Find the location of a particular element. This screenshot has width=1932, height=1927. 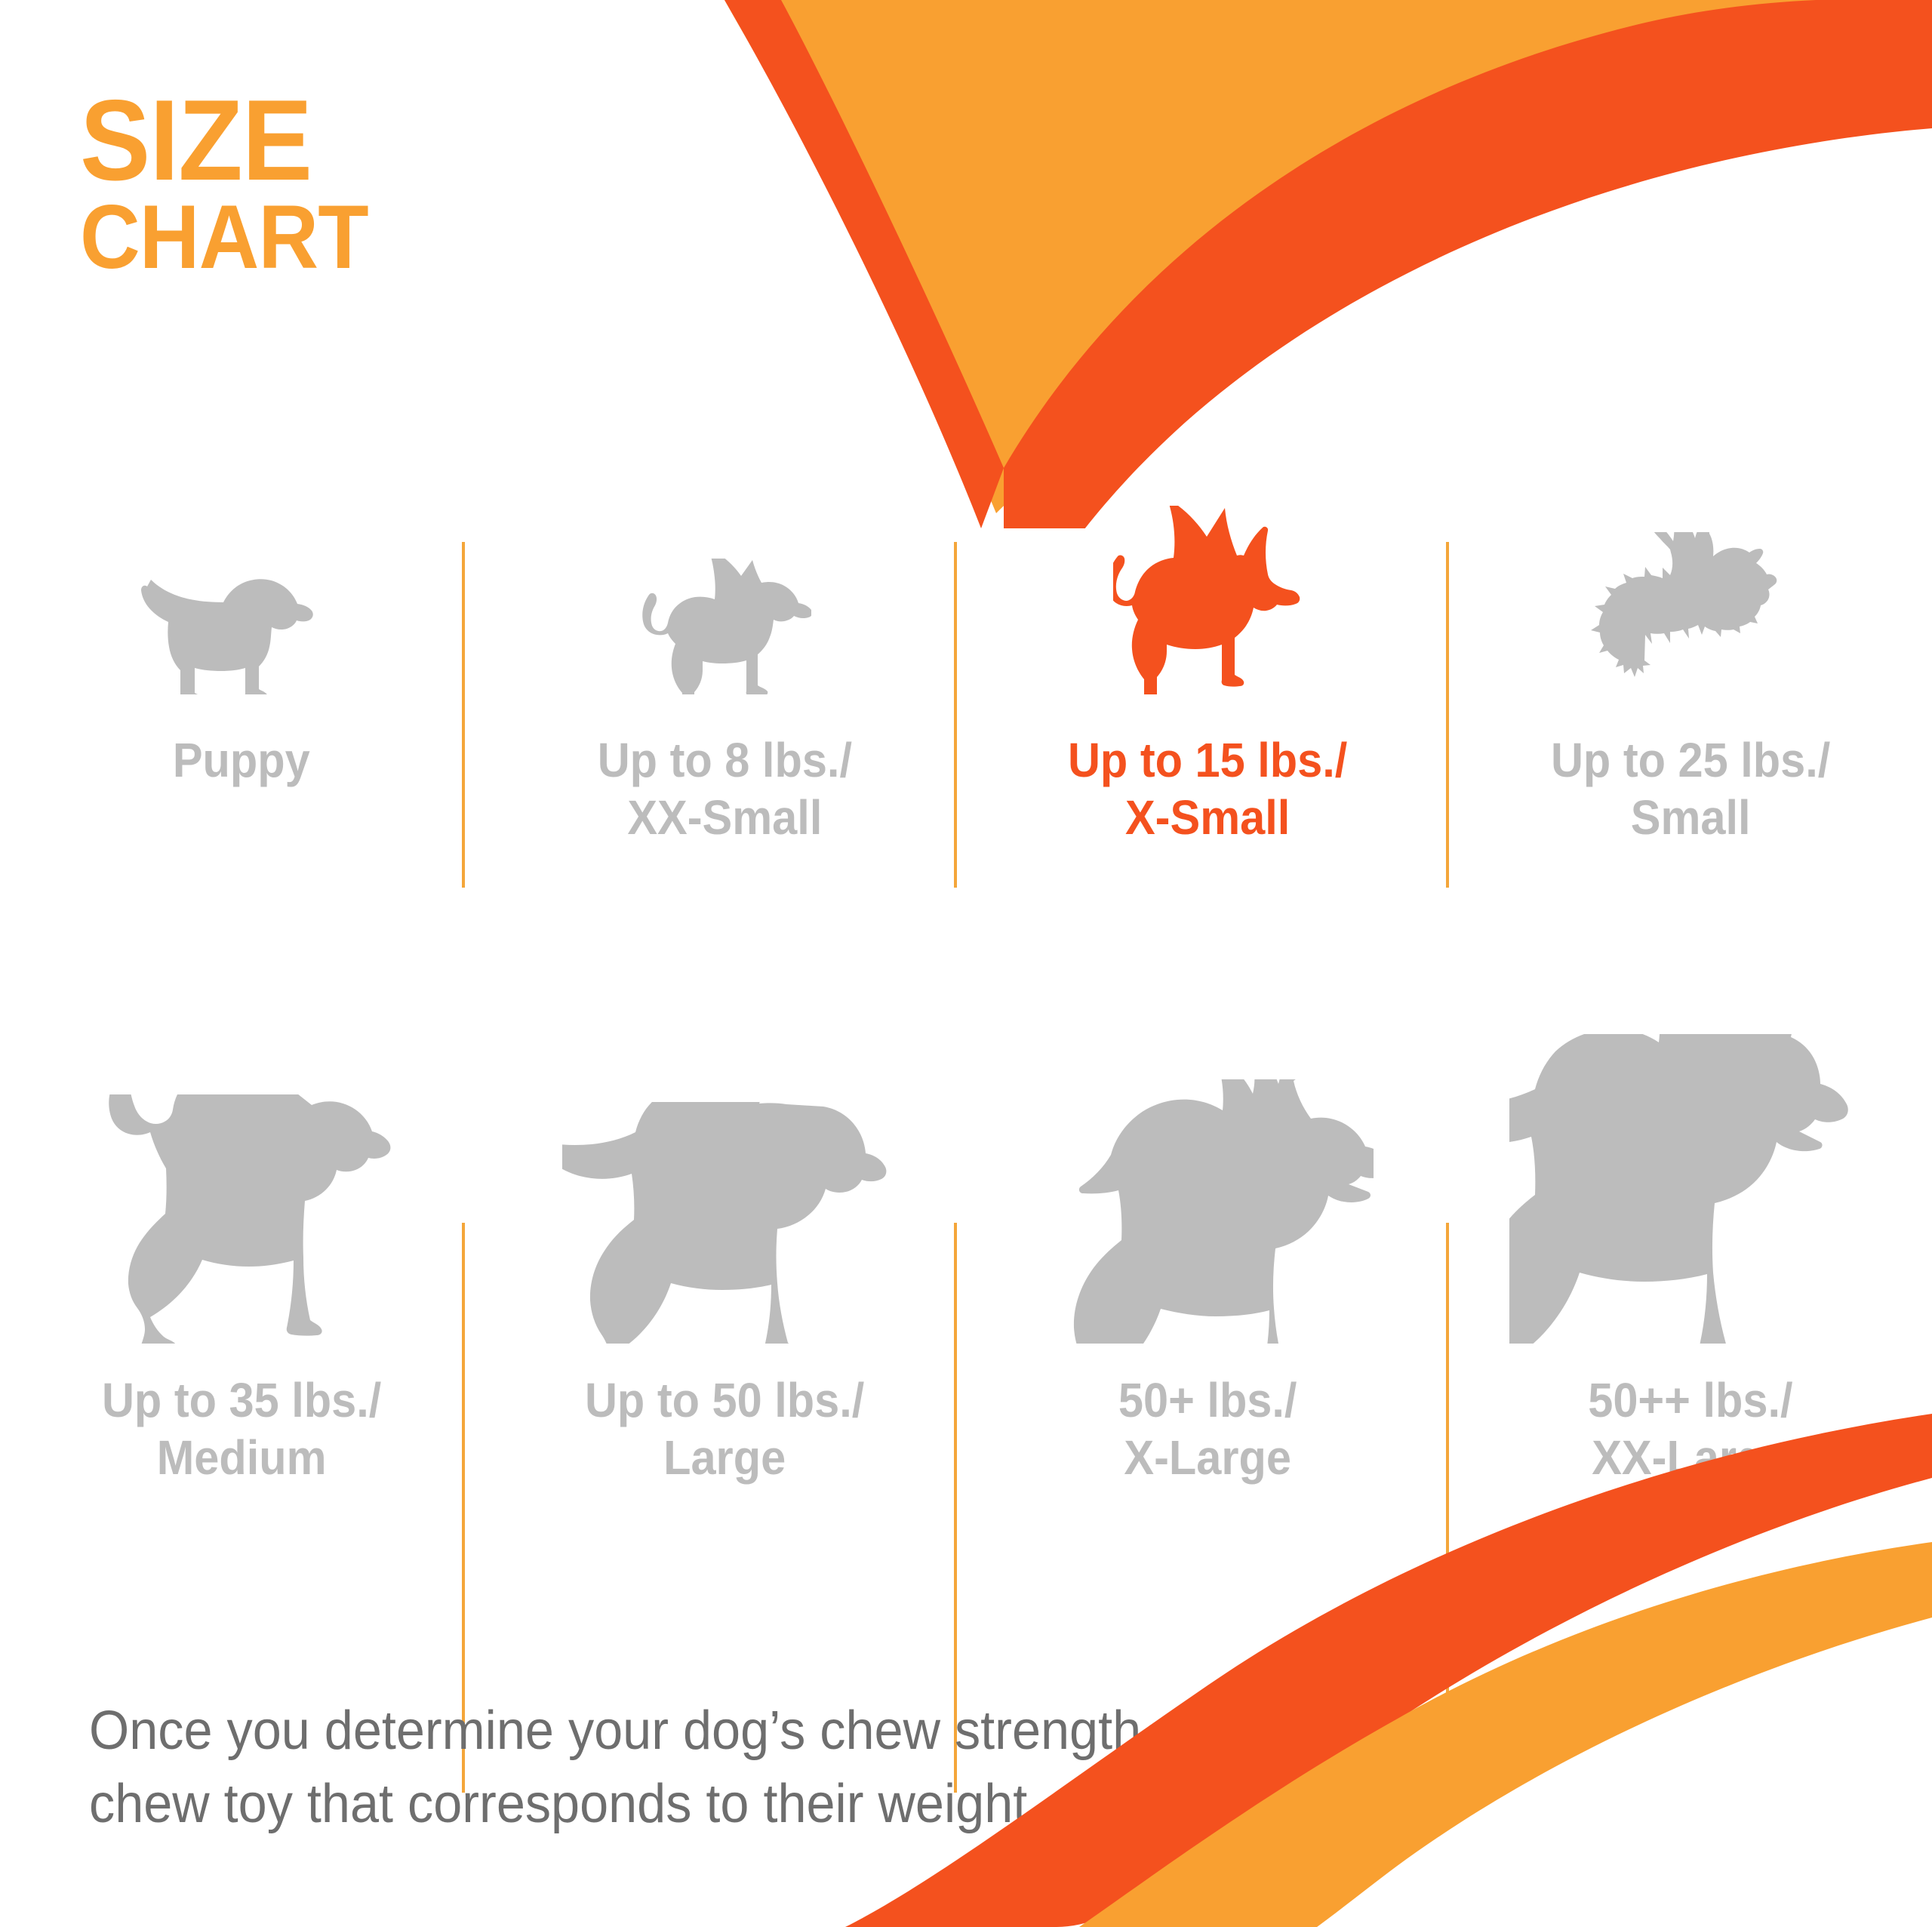

size-cell-medium: Up to 35 lbs./ Medium is located at coordinates (241, 1272).